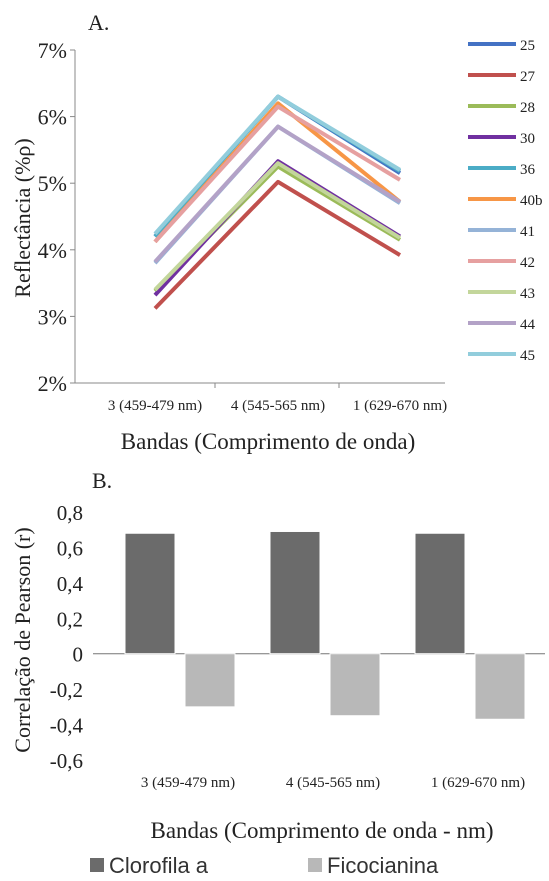 This screenshot has width=549, height=881. Describe the element at coordinates (102, 480) in the screenshot. I see `panel-b-label: B.` at that location.